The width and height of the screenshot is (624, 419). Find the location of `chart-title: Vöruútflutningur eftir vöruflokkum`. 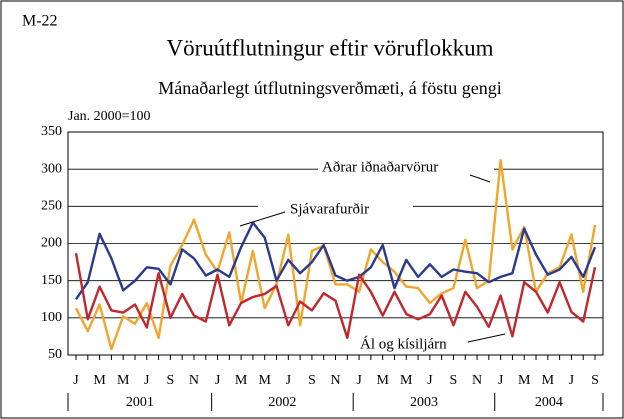

chart-title: Vöruútflutningur eftir vöruflokkum is located at coordinates (329, 47).